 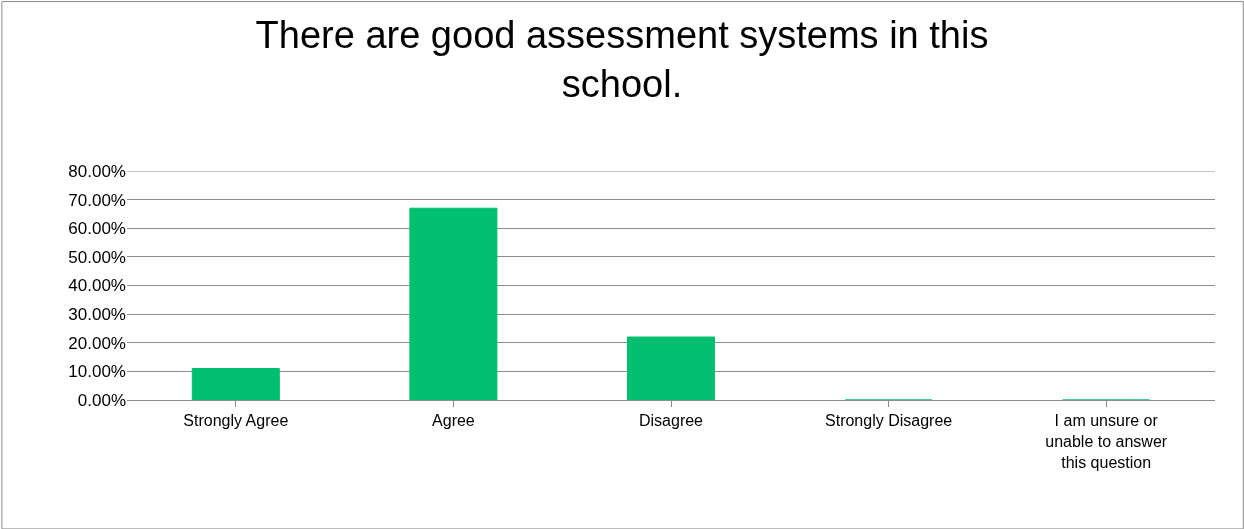 I want to click on y-tick-label: 60.00%, so click(x=97, y=229).